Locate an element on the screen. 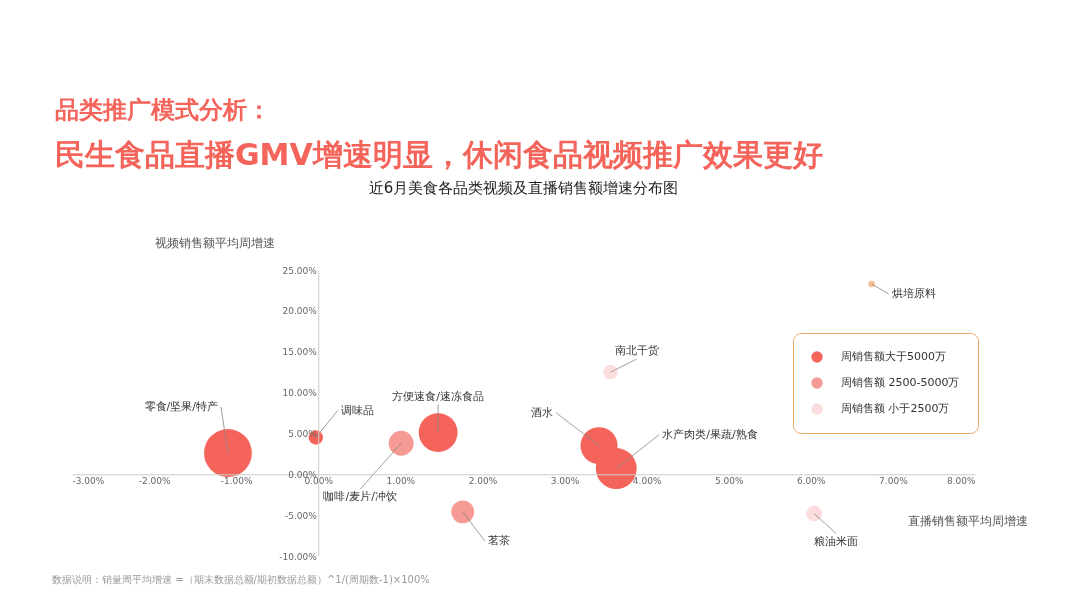  y-tick-label: 20.00% is located at coordinates (300, 311).